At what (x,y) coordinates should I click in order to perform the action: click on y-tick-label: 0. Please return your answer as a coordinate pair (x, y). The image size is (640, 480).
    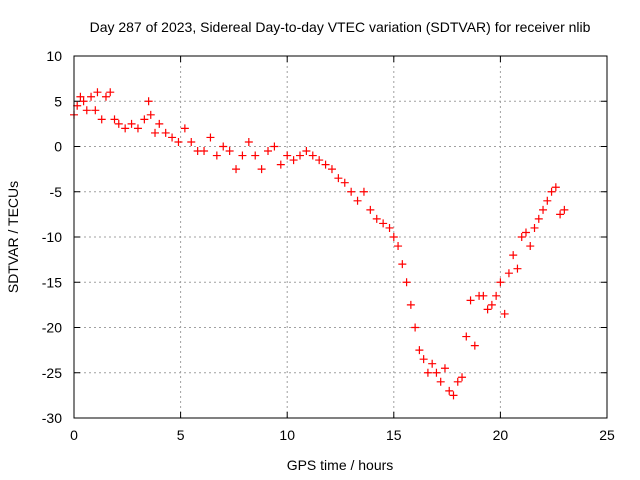
    Looking at the image, I should click on (58, 147).